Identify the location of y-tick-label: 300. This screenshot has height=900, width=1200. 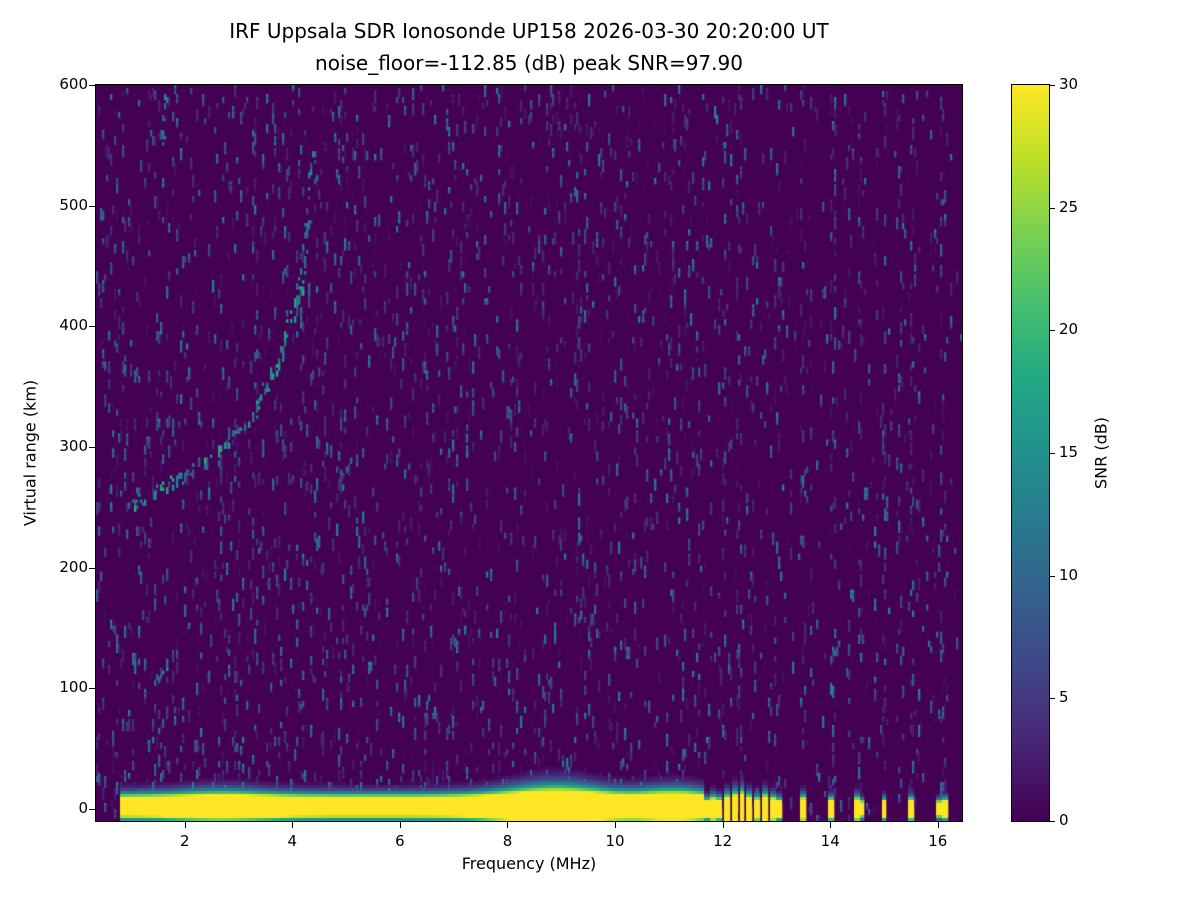
(73, 445).